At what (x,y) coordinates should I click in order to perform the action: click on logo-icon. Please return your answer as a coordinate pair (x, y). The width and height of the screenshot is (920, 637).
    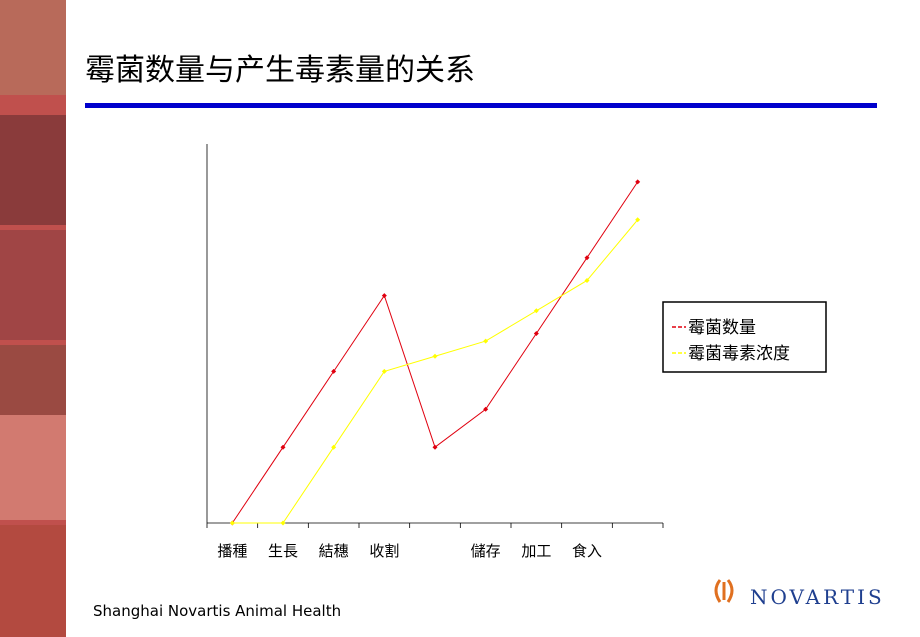
    Looking at the image, I should click on (724, 591).